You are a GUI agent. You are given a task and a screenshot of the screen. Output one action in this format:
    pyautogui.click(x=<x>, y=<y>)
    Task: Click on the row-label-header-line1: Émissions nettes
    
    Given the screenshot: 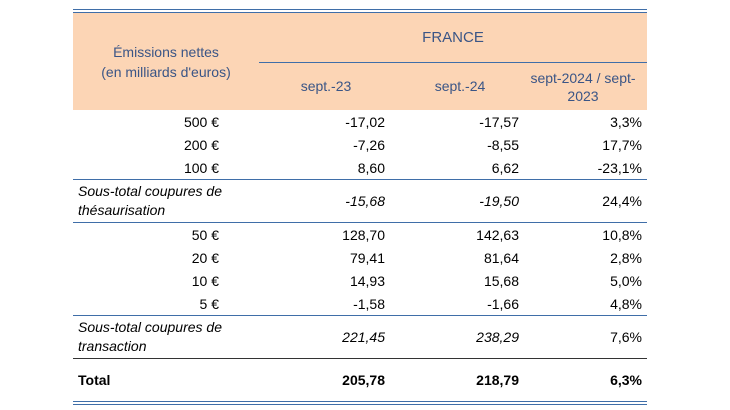 What is the action you would take?
    pyautogui.click(x=166, y=52)
    